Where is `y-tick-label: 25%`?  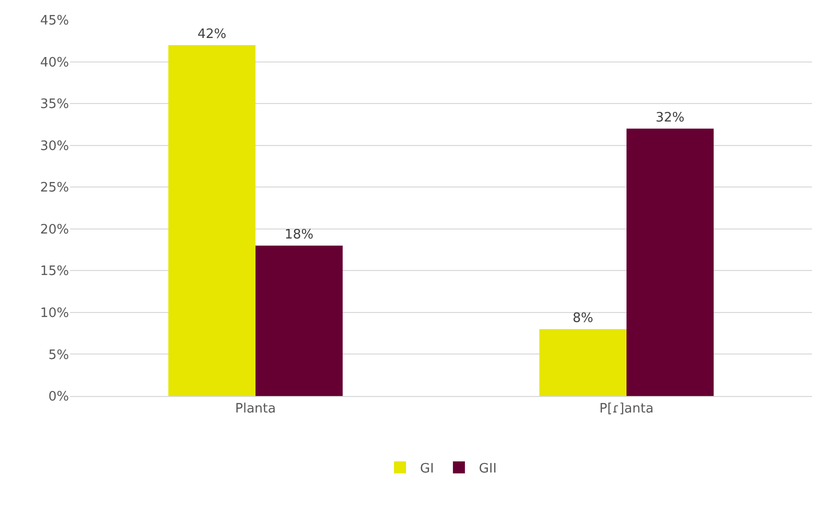 y-tick-label: 25% is located at coordinates (54, 188).